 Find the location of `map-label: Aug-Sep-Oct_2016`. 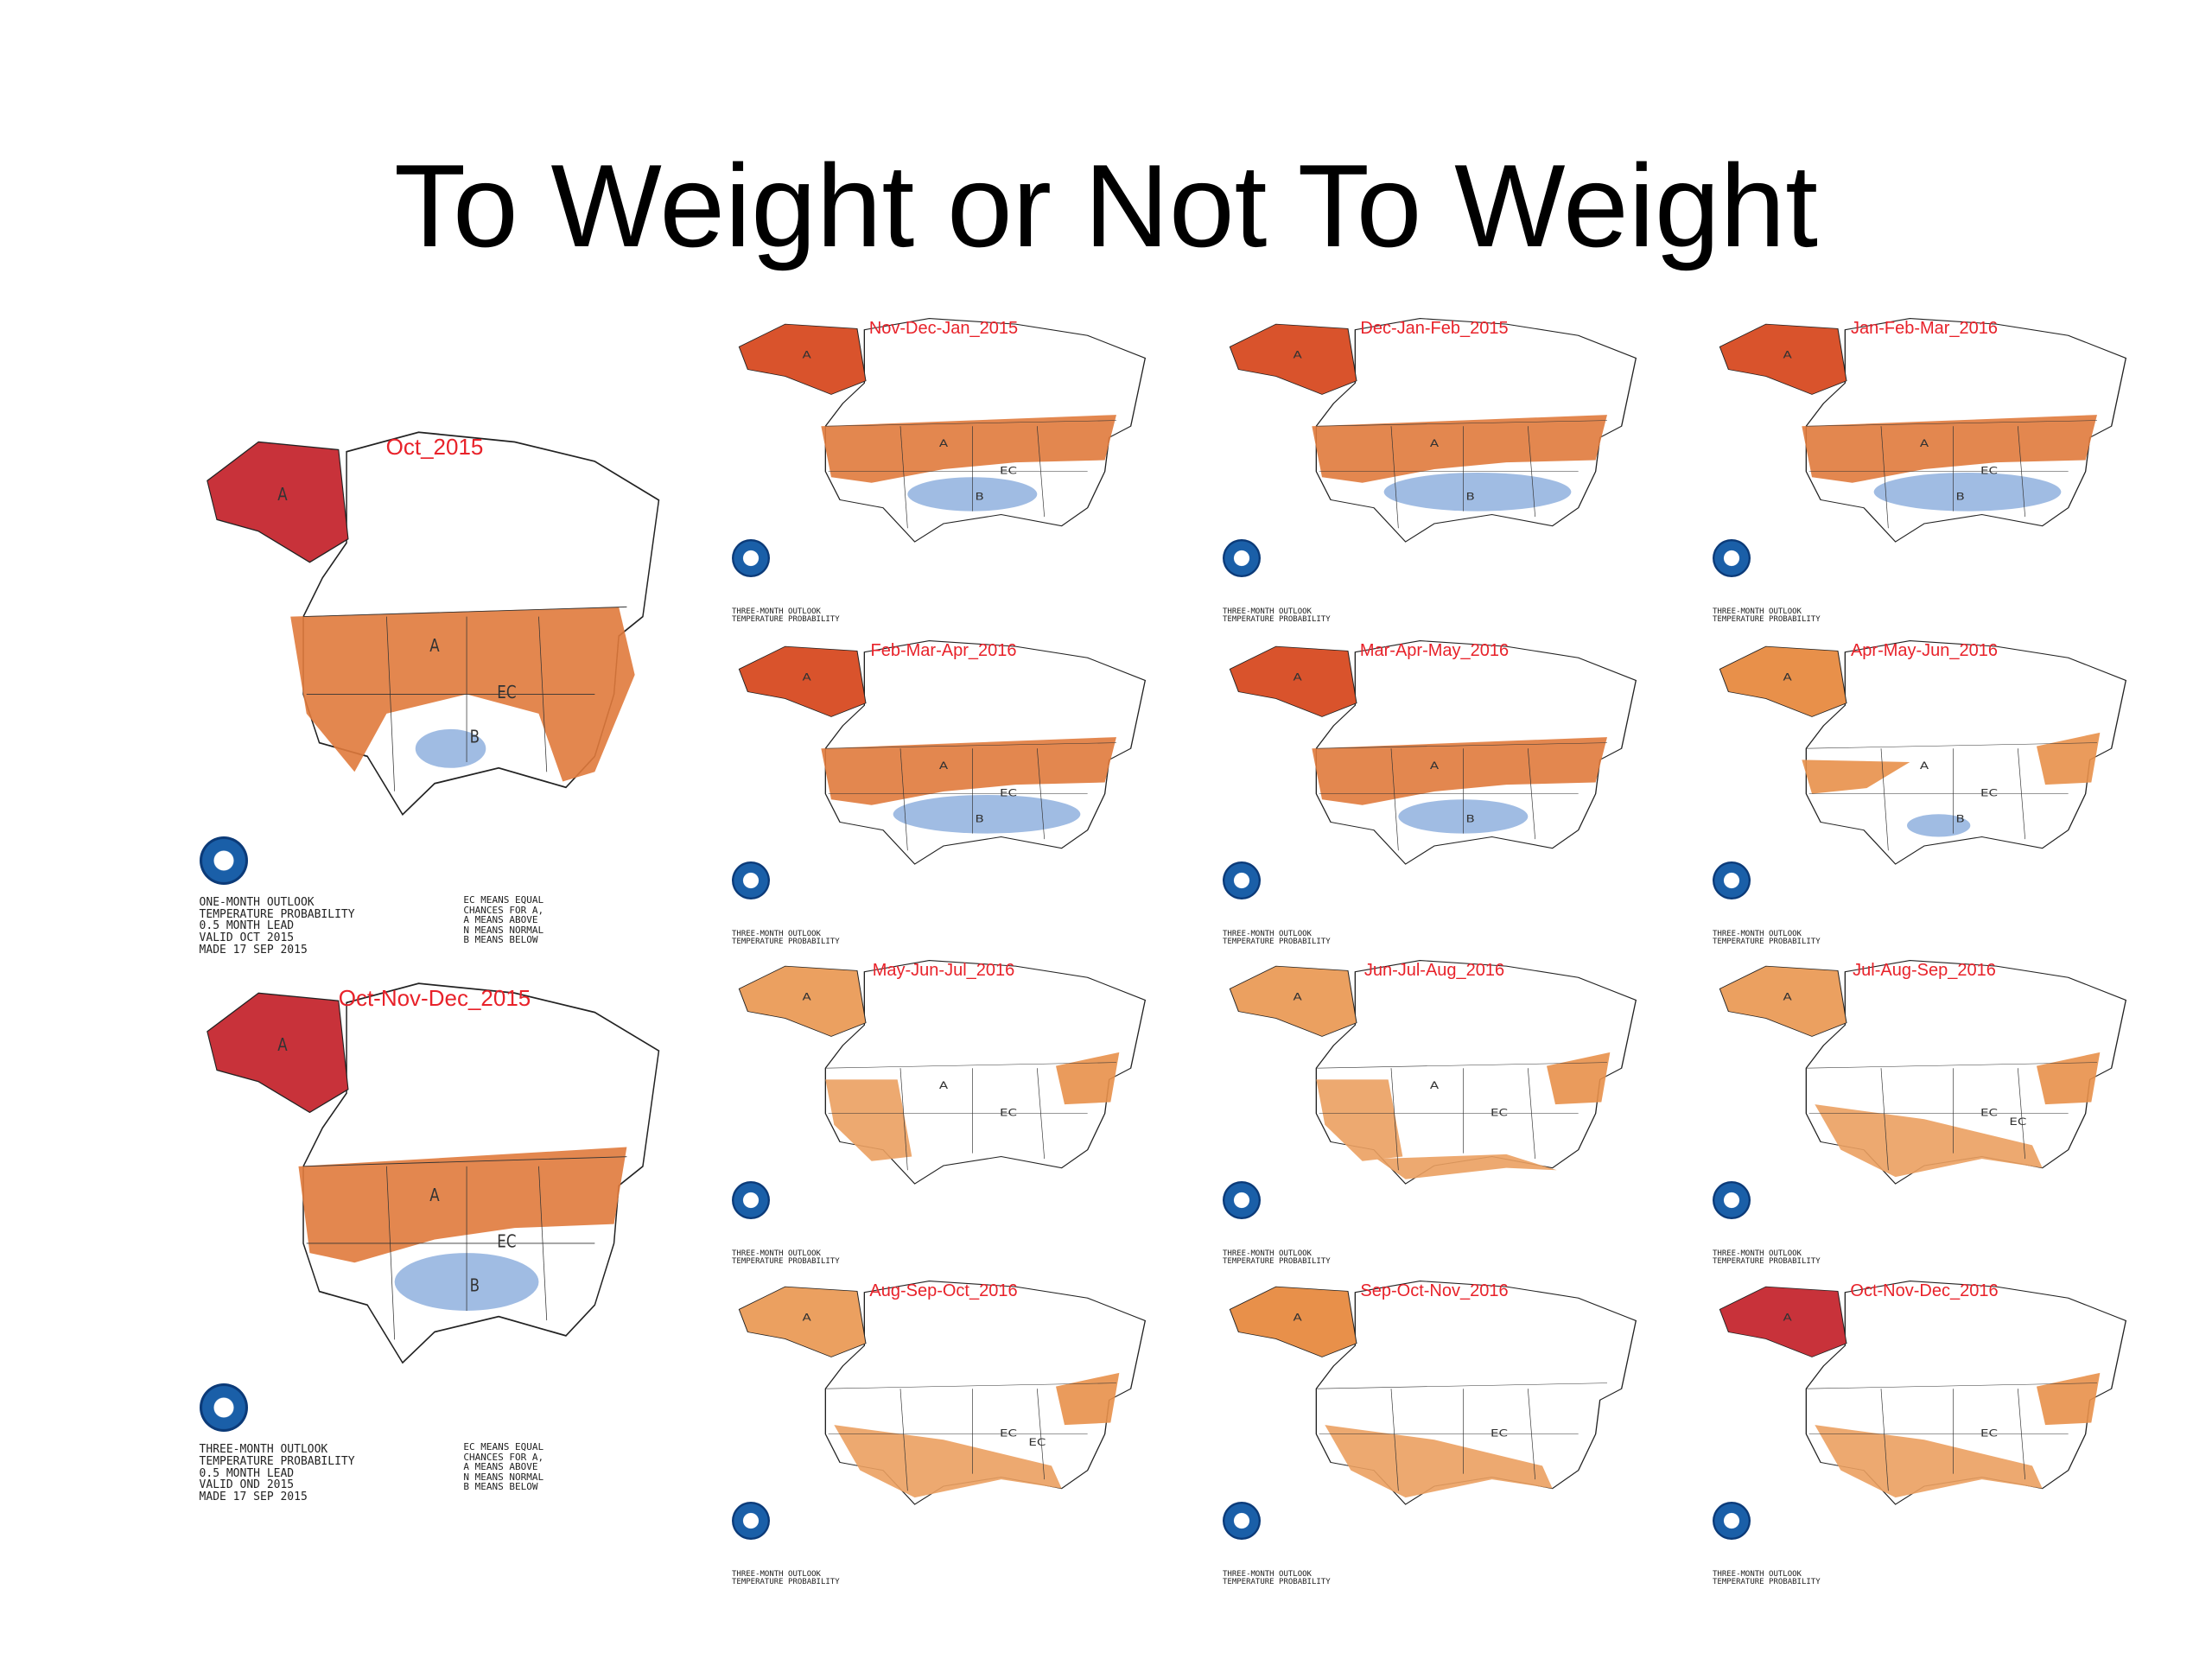

map-label: Aug-Sep-Oct_2016 is located at coordinates (943, 1291).